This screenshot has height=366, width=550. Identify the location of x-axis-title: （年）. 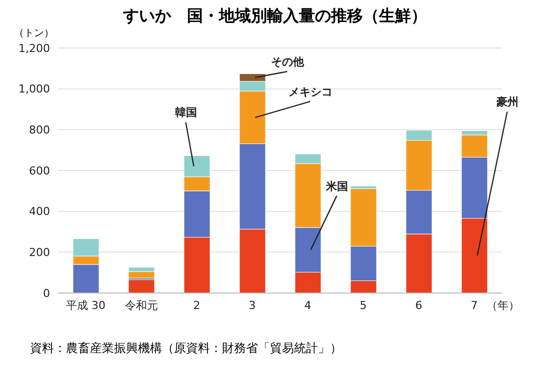
(503, 305).